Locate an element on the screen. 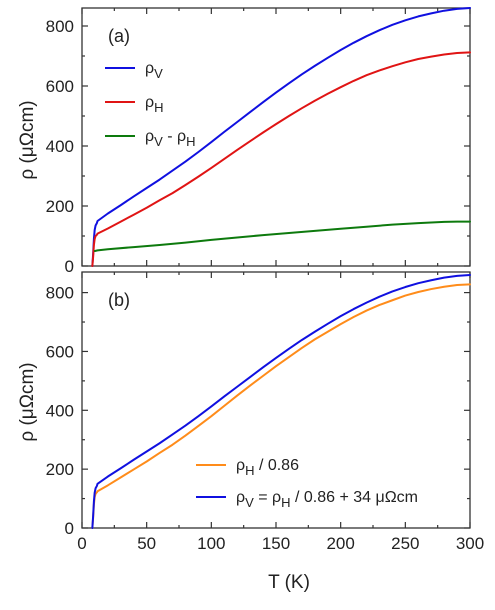 This screenshot has height=610, width=495. legend-label: ρH is located at coordinates (154, 104).